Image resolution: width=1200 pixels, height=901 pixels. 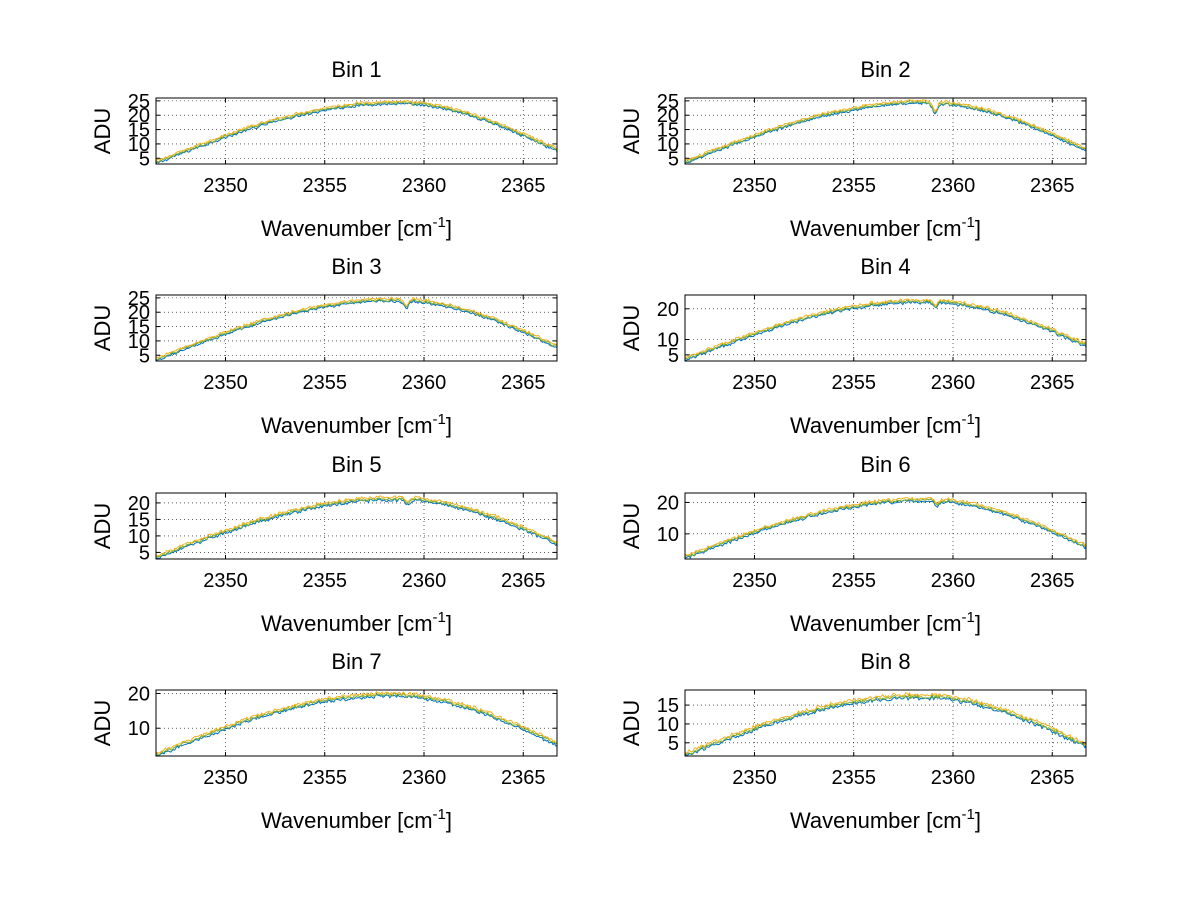 What do you see at coordinates (356, 661) in the screenshot?
I see `subplot-title: Bin 7` at bounding box center [356, 661].